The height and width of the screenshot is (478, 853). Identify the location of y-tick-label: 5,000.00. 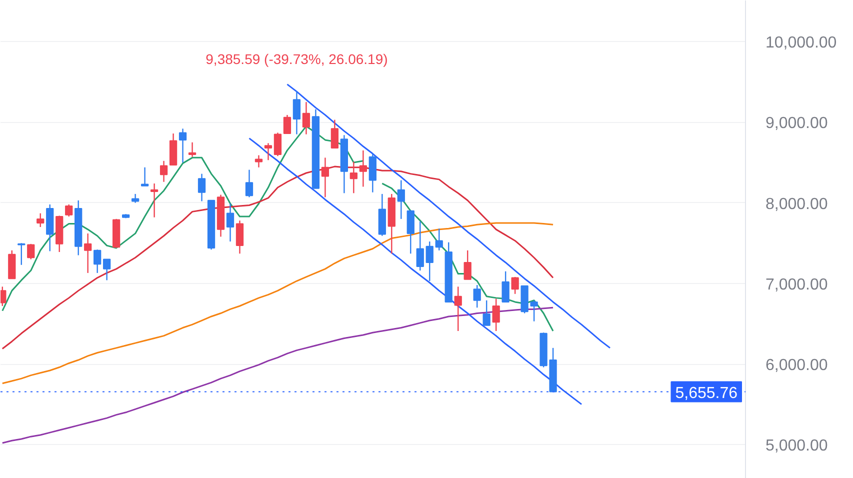
(797, 446).